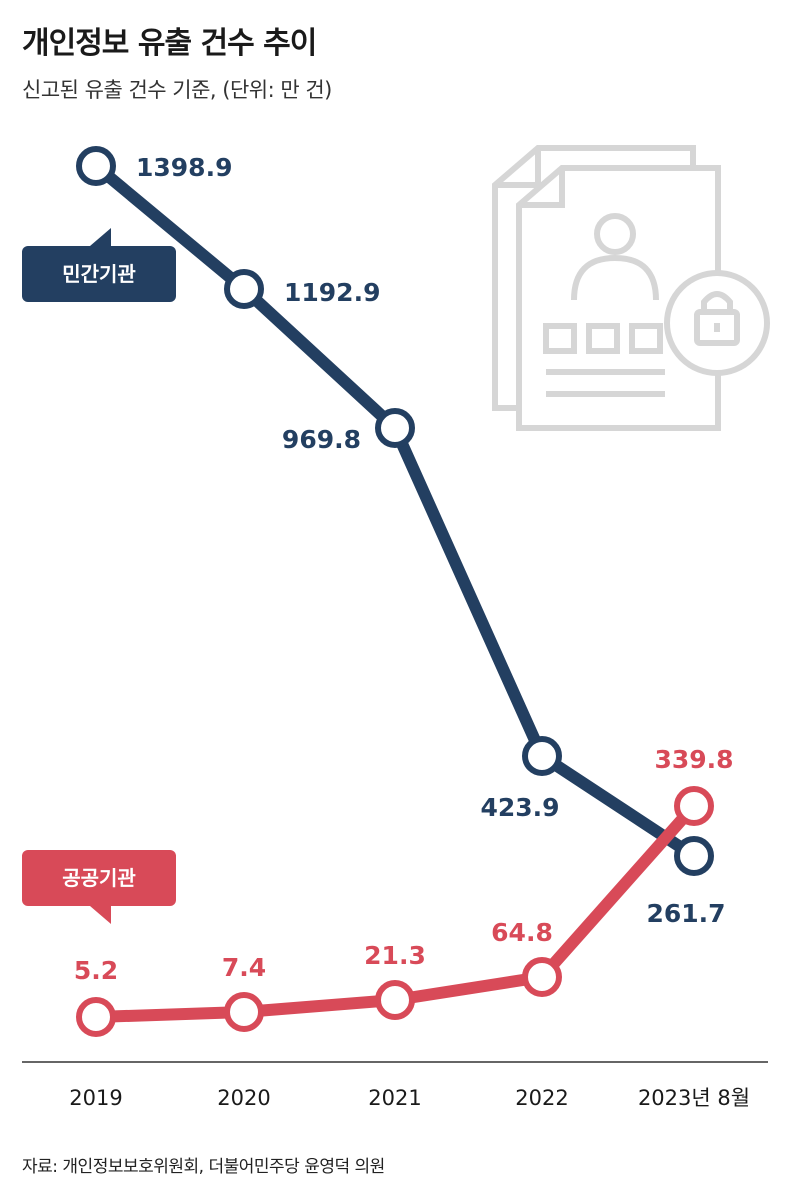 The image size is (791, 1199). What do you see at coordinates (631, 288) in the screenshot?
I see `document-lock-icon` at bounding box center [631, 288].